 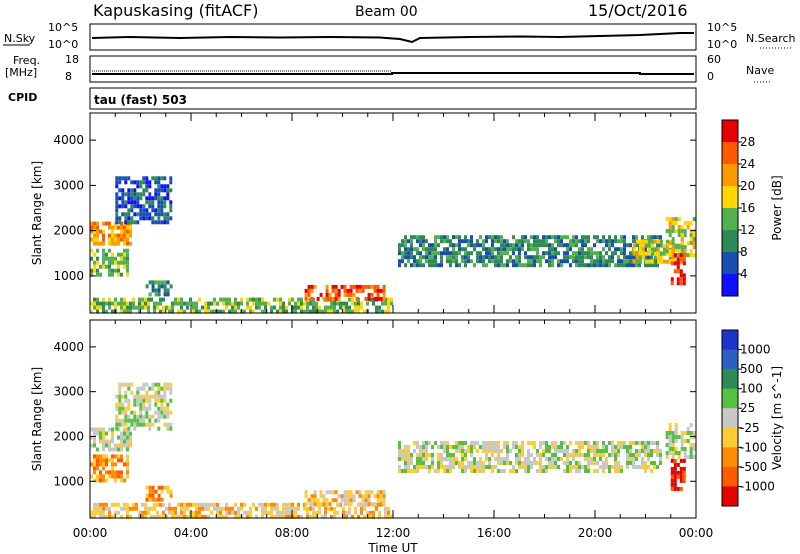 I want to click on colorbar-segment, so click(x=730, y=241).